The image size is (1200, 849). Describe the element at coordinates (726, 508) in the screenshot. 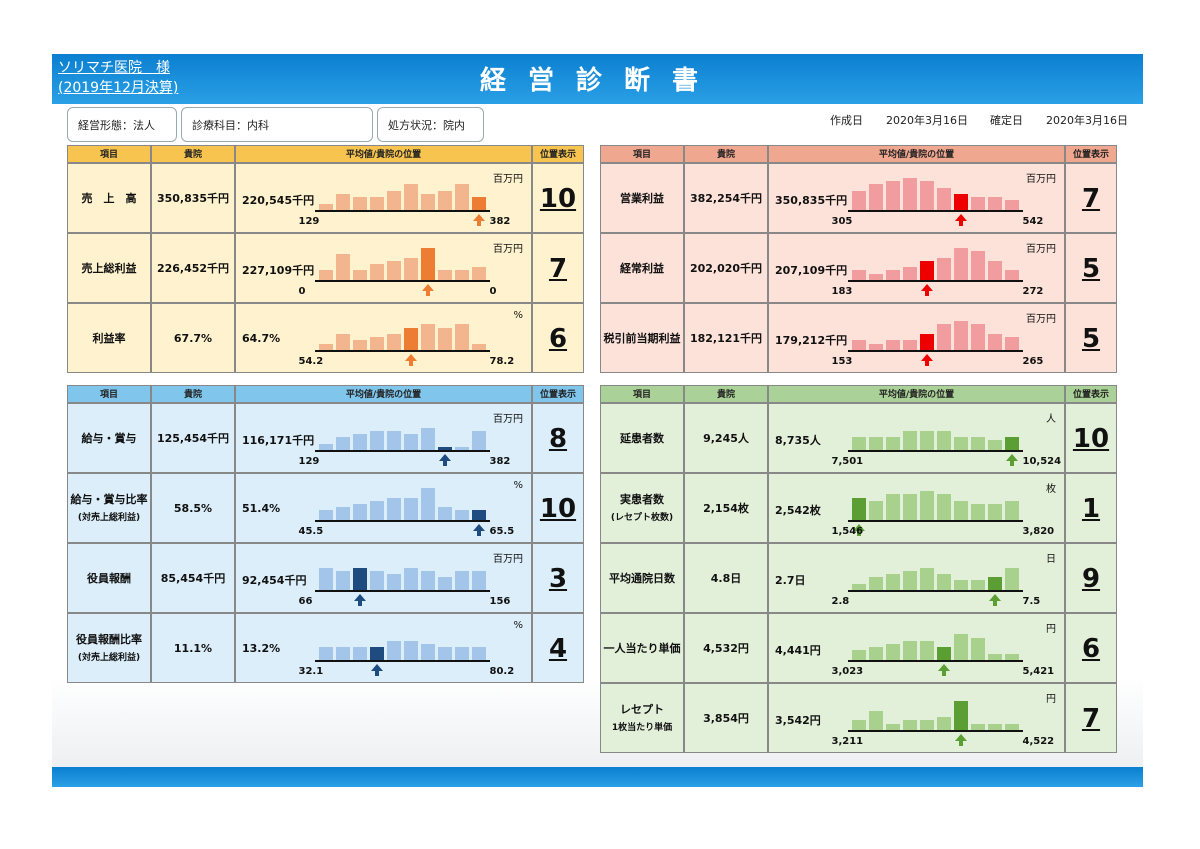

I see `own-value: 2,154枚` at that location.